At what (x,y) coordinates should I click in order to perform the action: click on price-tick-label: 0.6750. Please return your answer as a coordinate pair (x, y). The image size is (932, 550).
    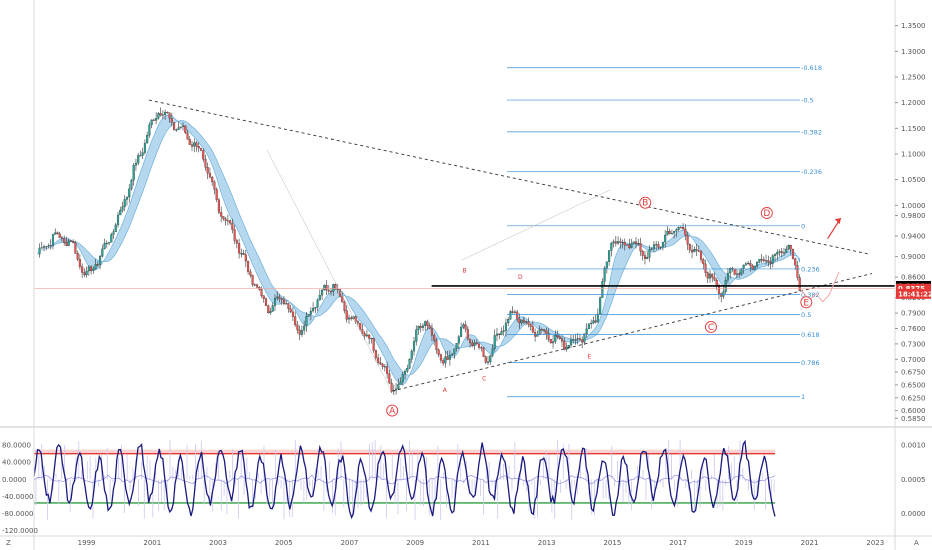
    Looking at the image, I should click on (913, 373).